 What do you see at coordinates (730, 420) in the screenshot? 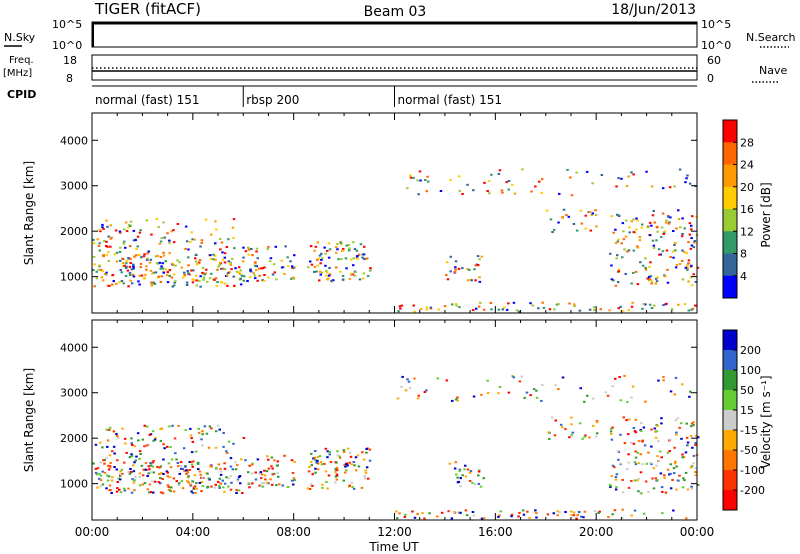
I see `colorbar-frame` at bounding box center [730, 420].